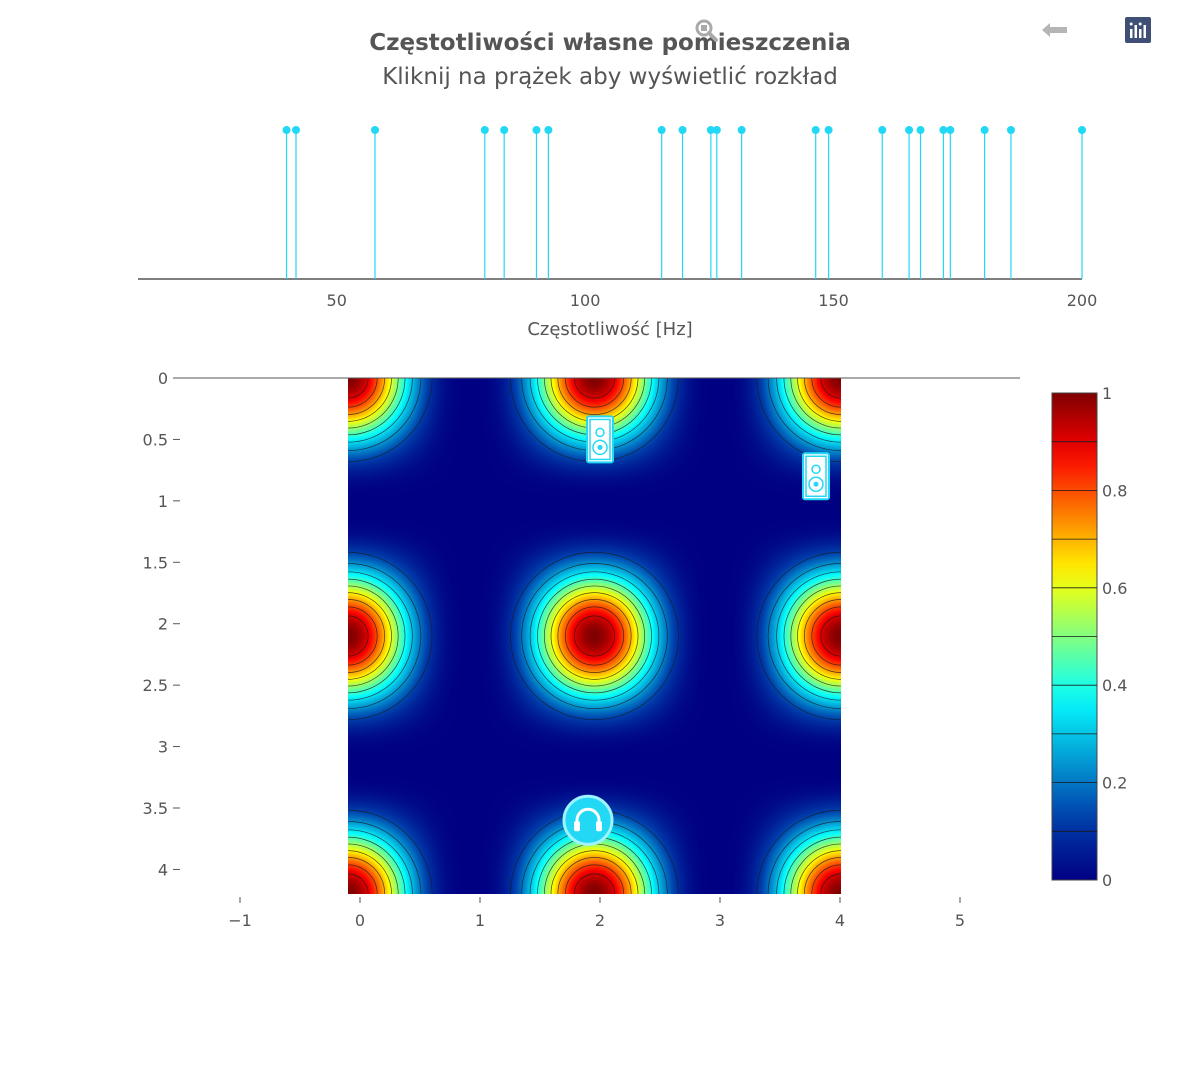 The image size is (1179, 1086). I want to click on speaker-body, so click(600, 439).